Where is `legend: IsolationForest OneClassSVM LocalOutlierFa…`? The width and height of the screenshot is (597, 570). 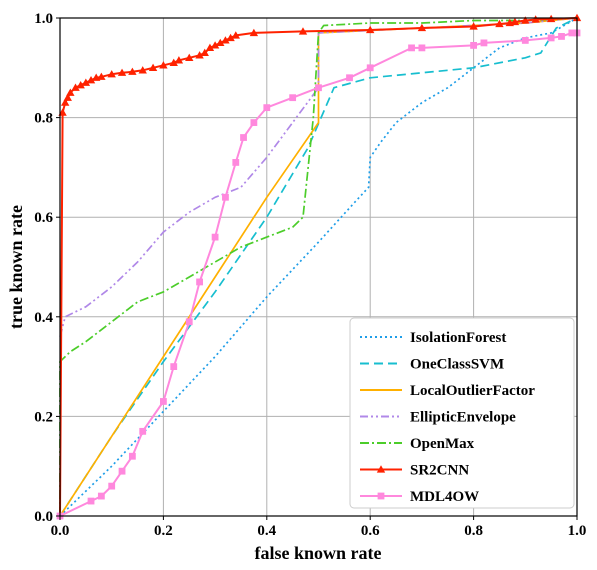 legend: IsolationForest OneClassSVM LocalOutlierFa… is located at coordinates (462, 413).